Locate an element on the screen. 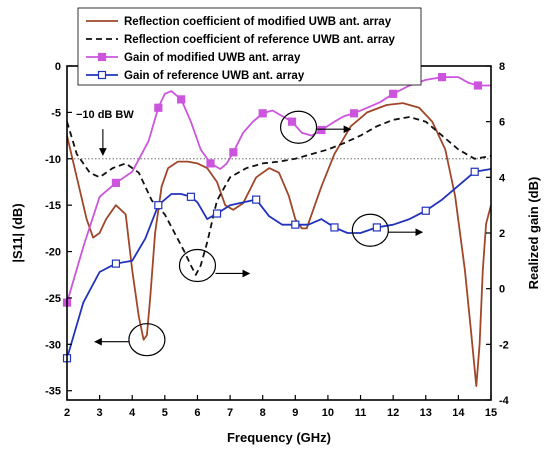 The width and height of the screenshot is (550, 457). y-right-tick-label: 0 is located at coordinates (502, 290).